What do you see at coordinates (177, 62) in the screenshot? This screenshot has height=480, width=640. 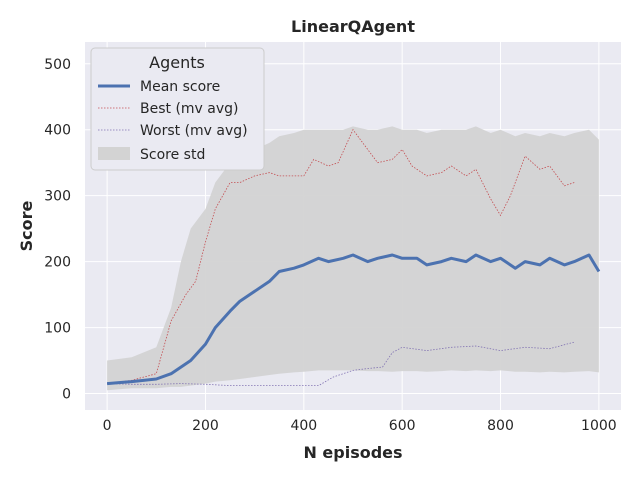 I see `legend-title: Agents` at bounding box center [177, 62].